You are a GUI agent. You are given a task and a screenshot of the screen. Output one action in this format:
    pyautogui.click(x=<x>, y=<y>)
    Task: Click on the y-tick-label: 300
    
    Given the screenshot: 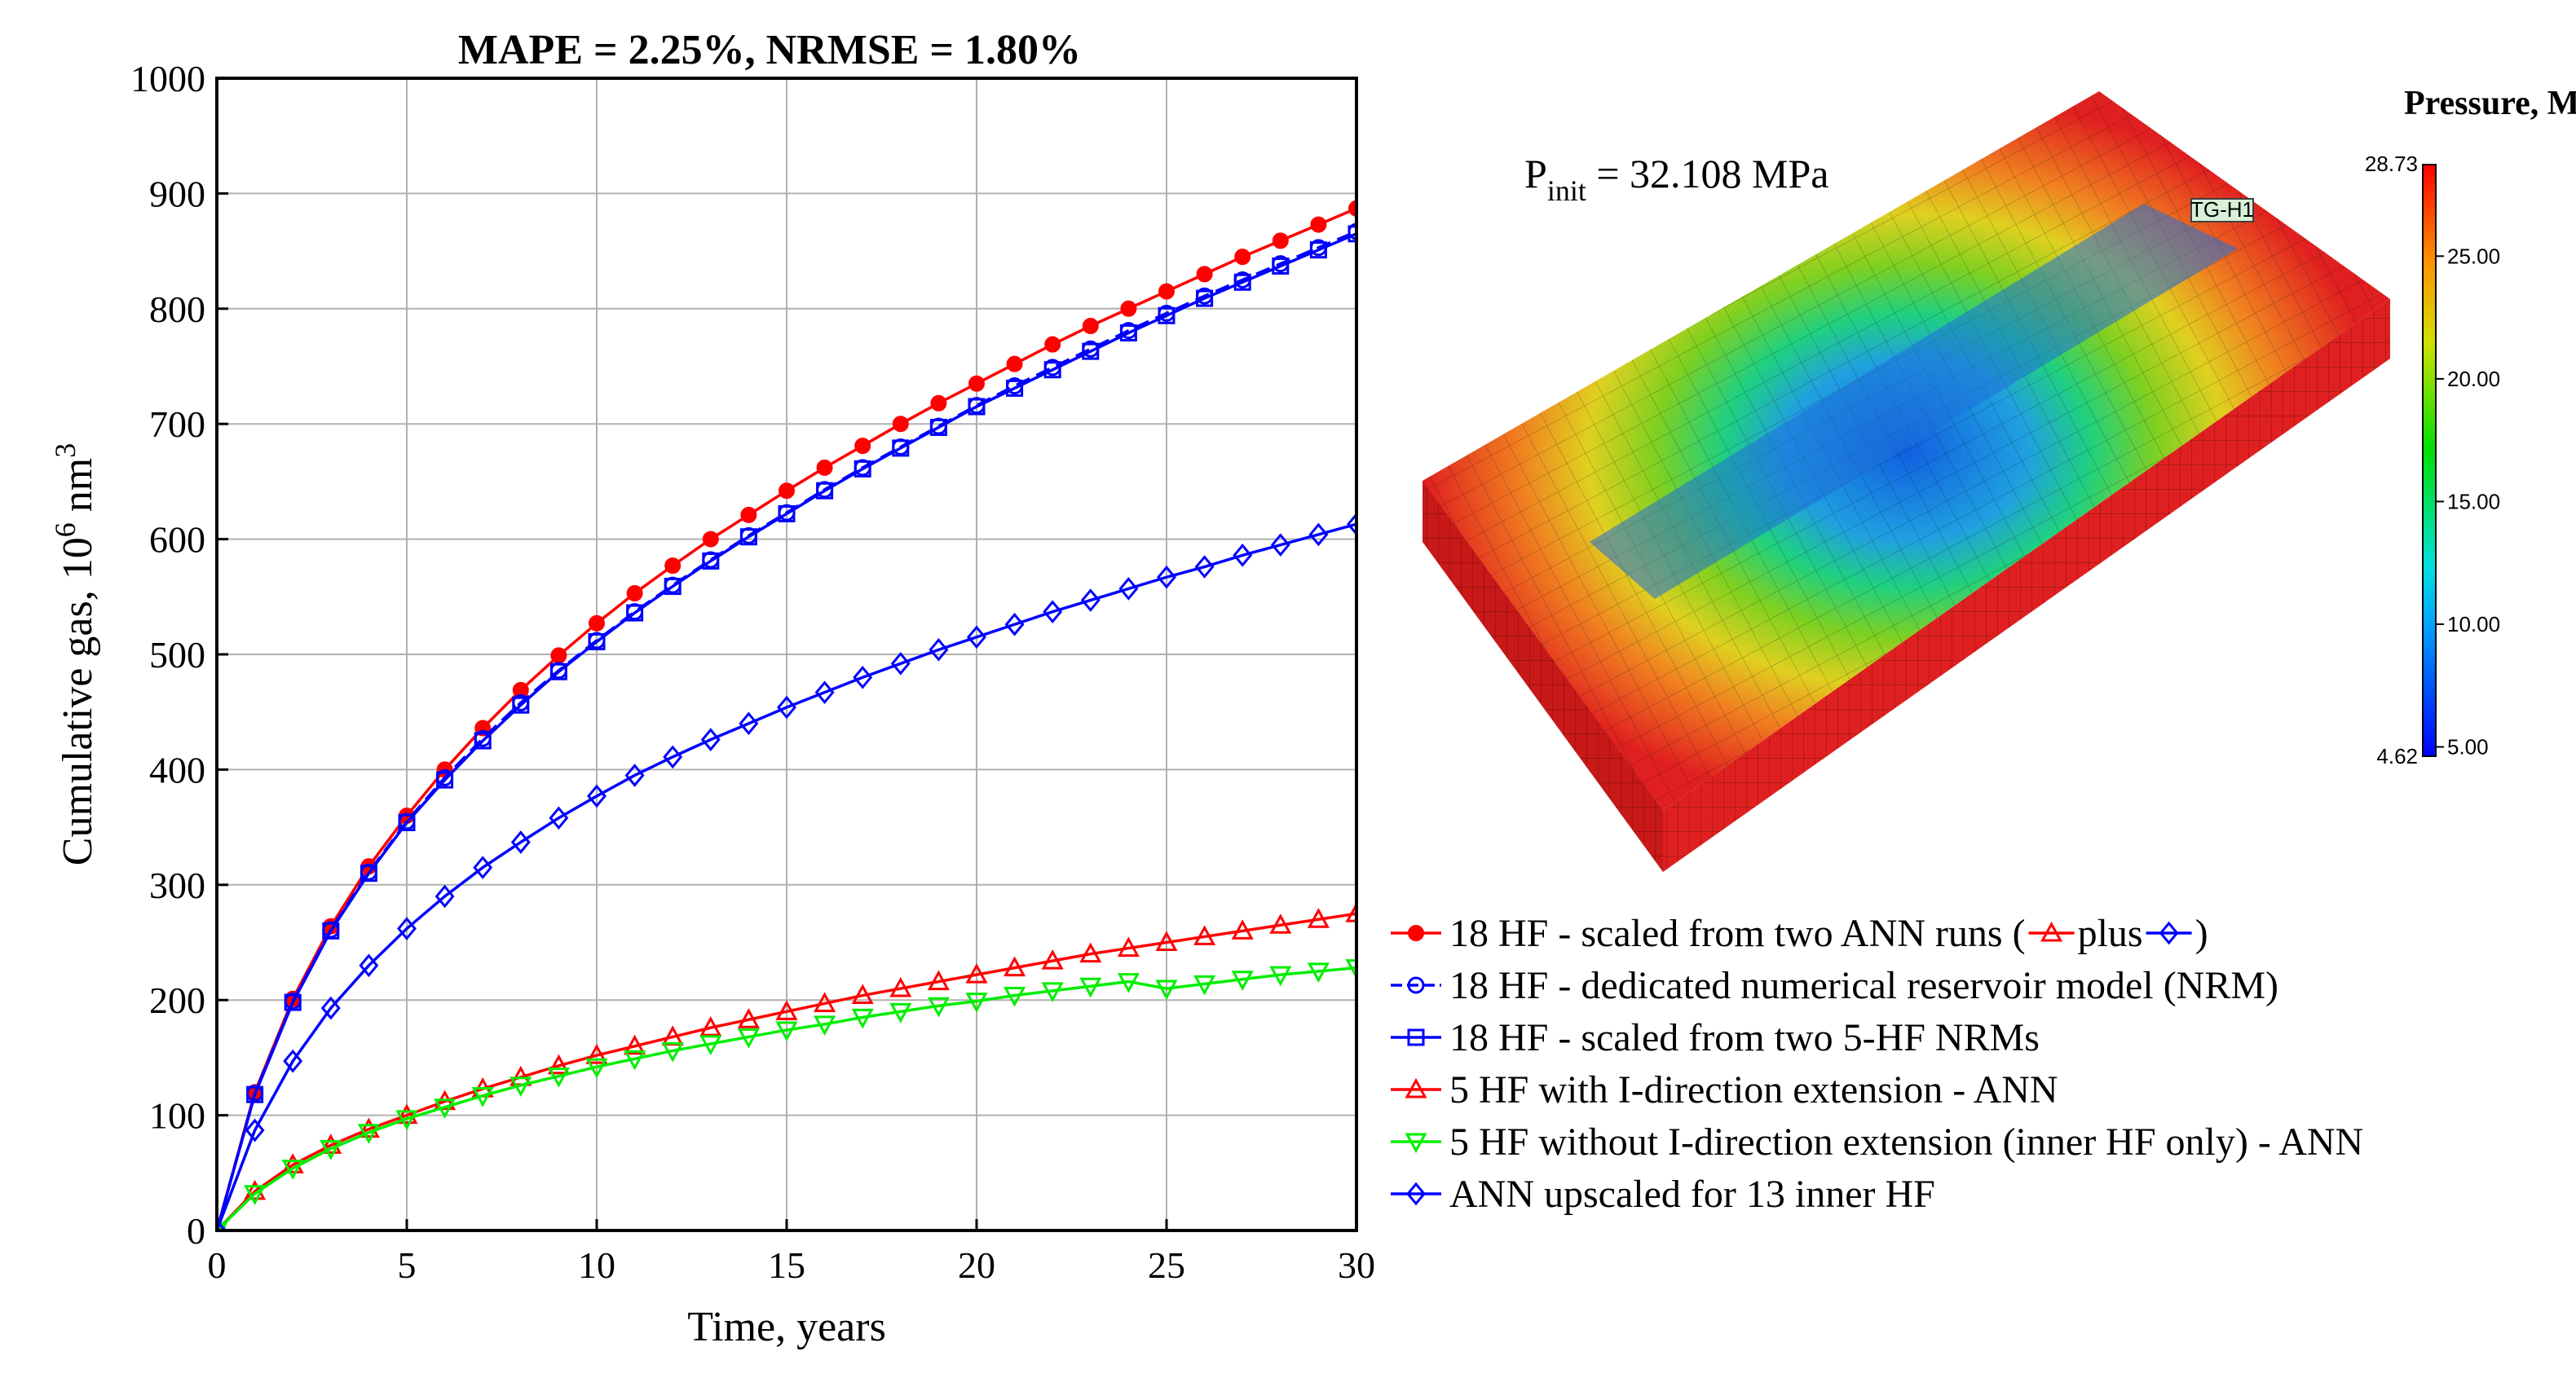 What is the action you would take?
    pyautogui.click(x=177, y=886)
    